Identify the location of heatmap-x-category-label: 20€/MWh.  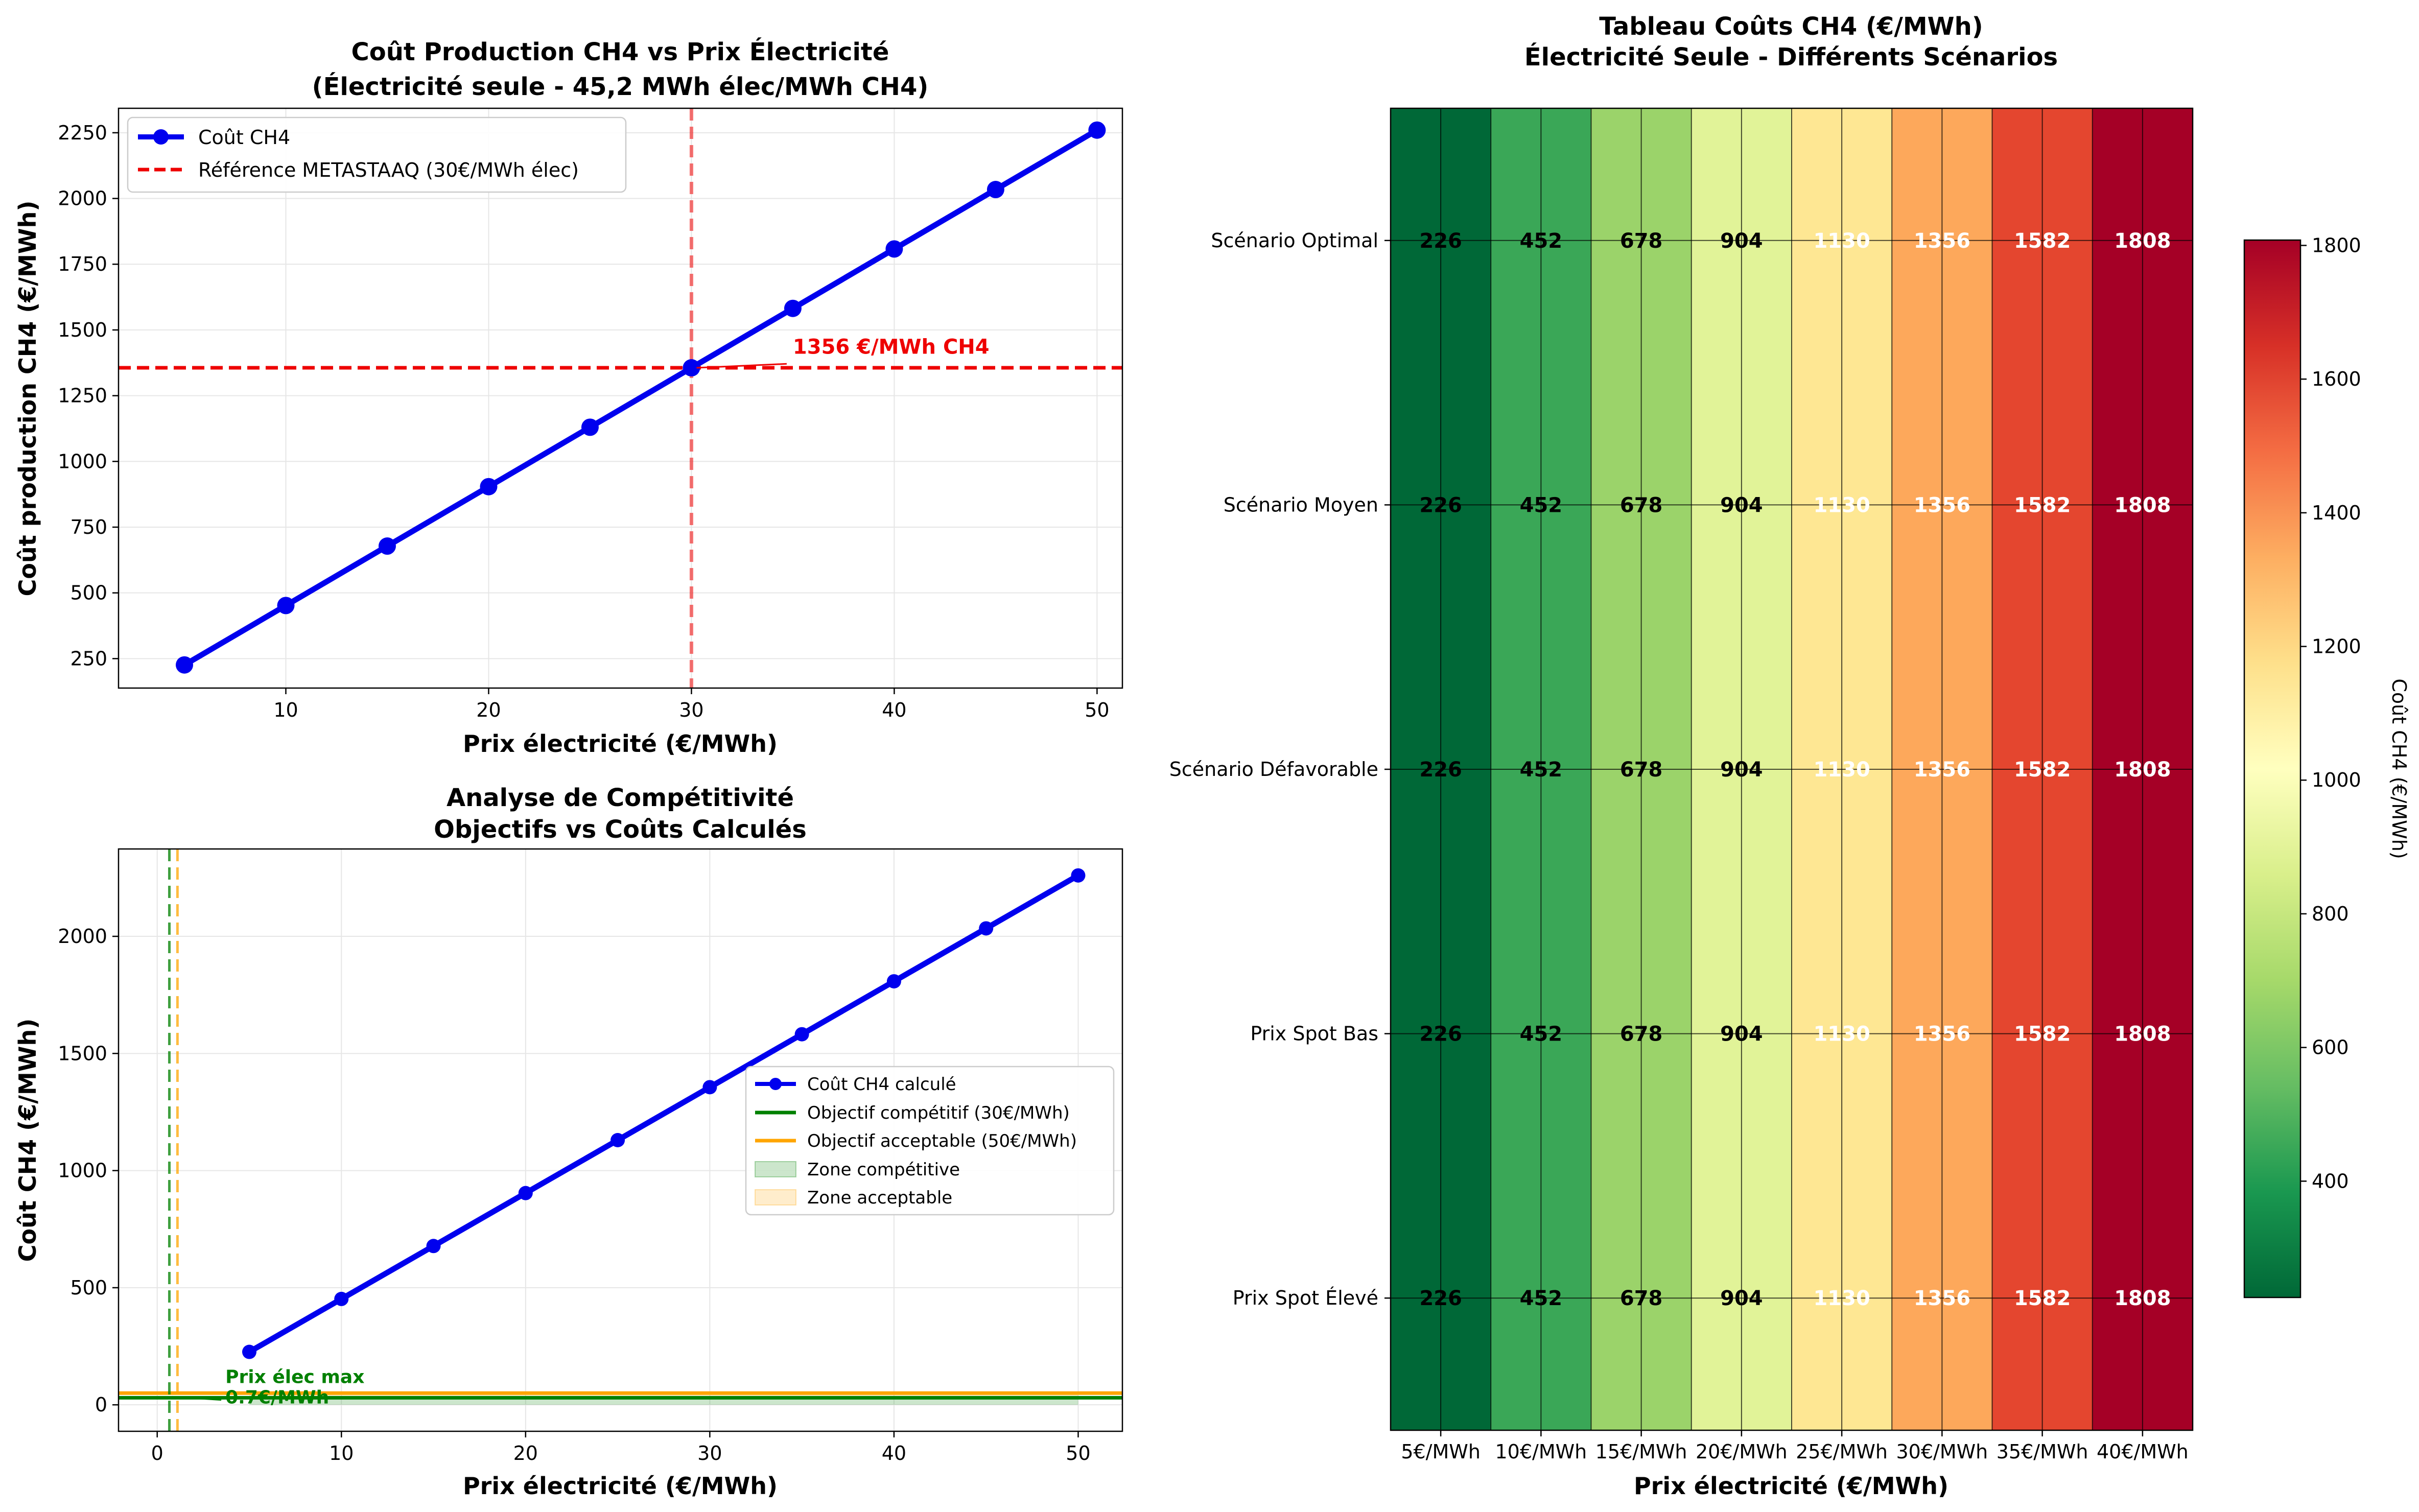
(1742, 1451).